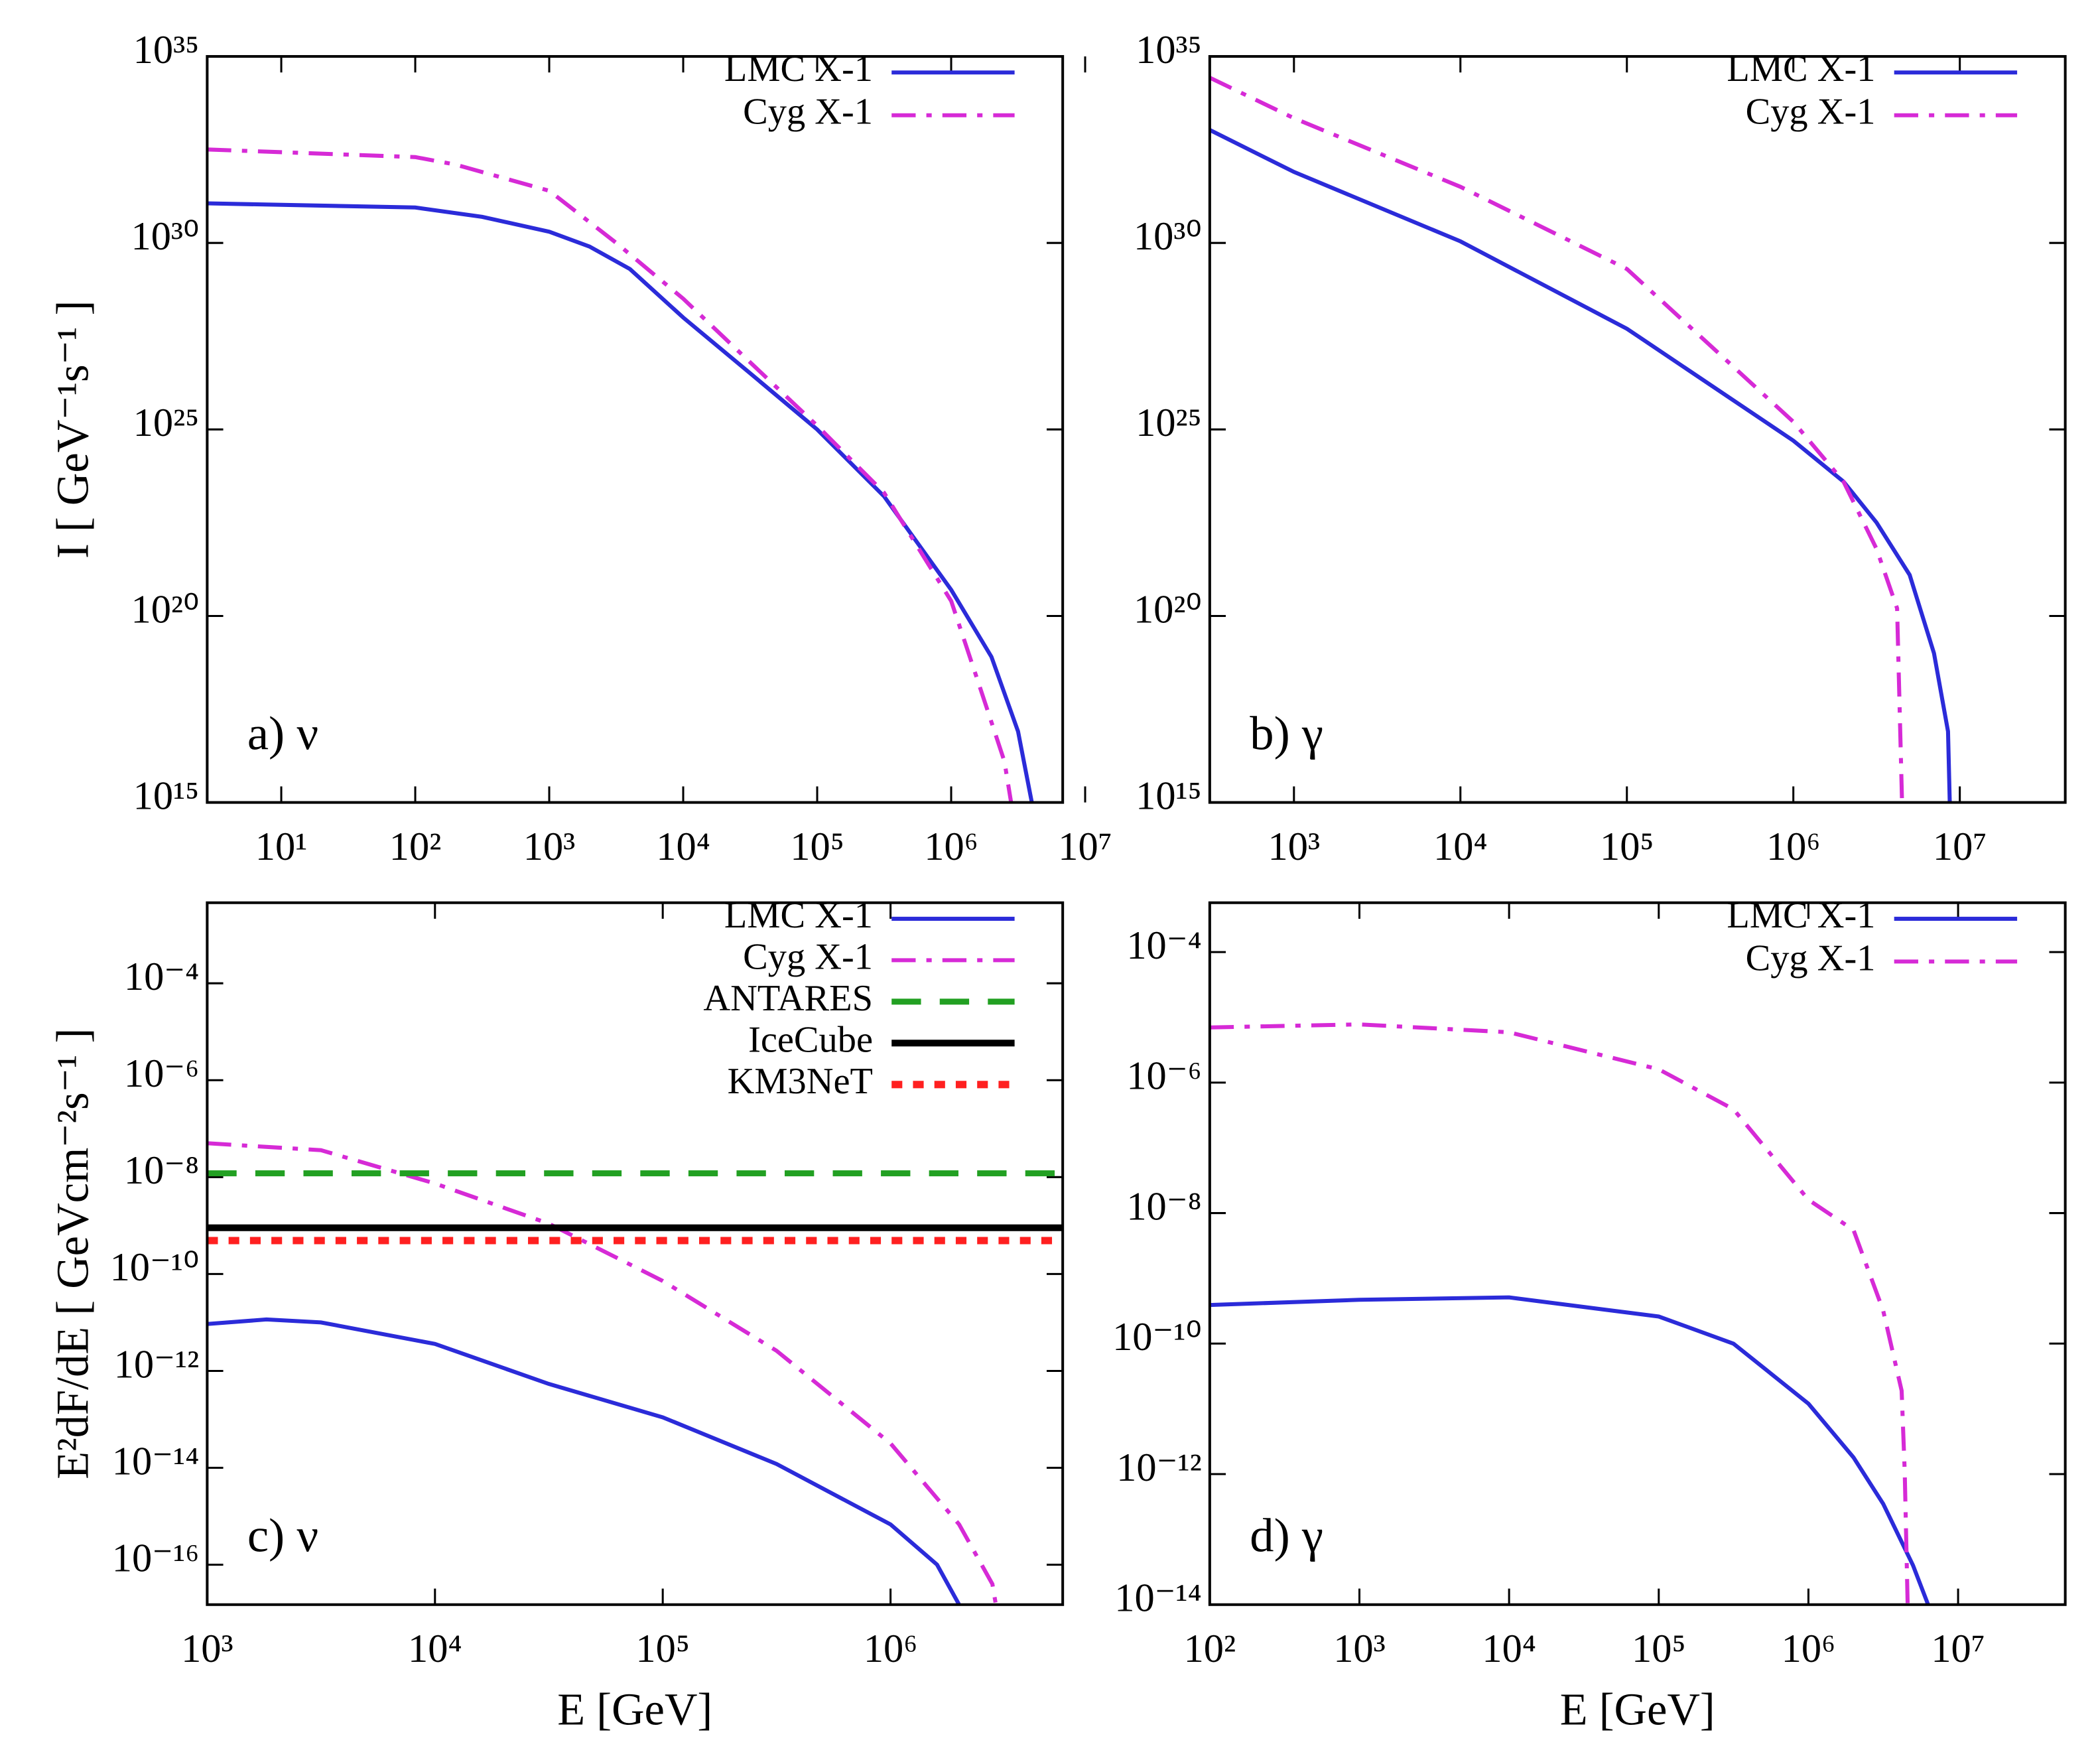 Image resolution: width=2096 pixels, height=1764 pixels. I want to click on y-axis-label: I [ GeV⁻¹s⁻¹ ], so click(73, 430).